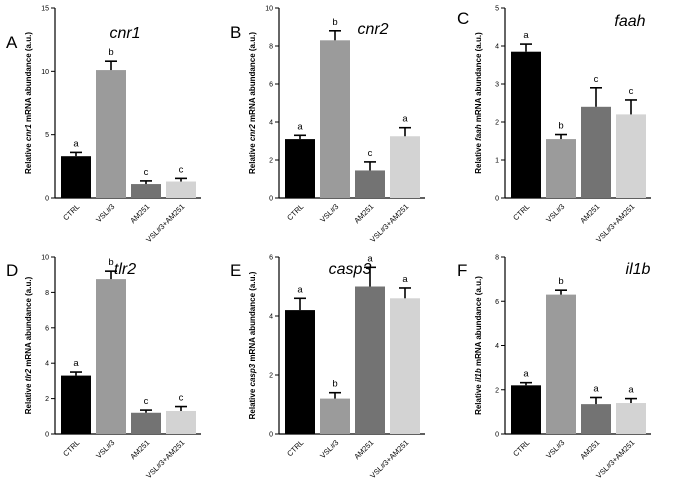 This screenshot has width=675, height=497. What do you see at coordinates (12, 42) in the screenshot?
I see `panel-letter: A` at bounding box center [12, 42].